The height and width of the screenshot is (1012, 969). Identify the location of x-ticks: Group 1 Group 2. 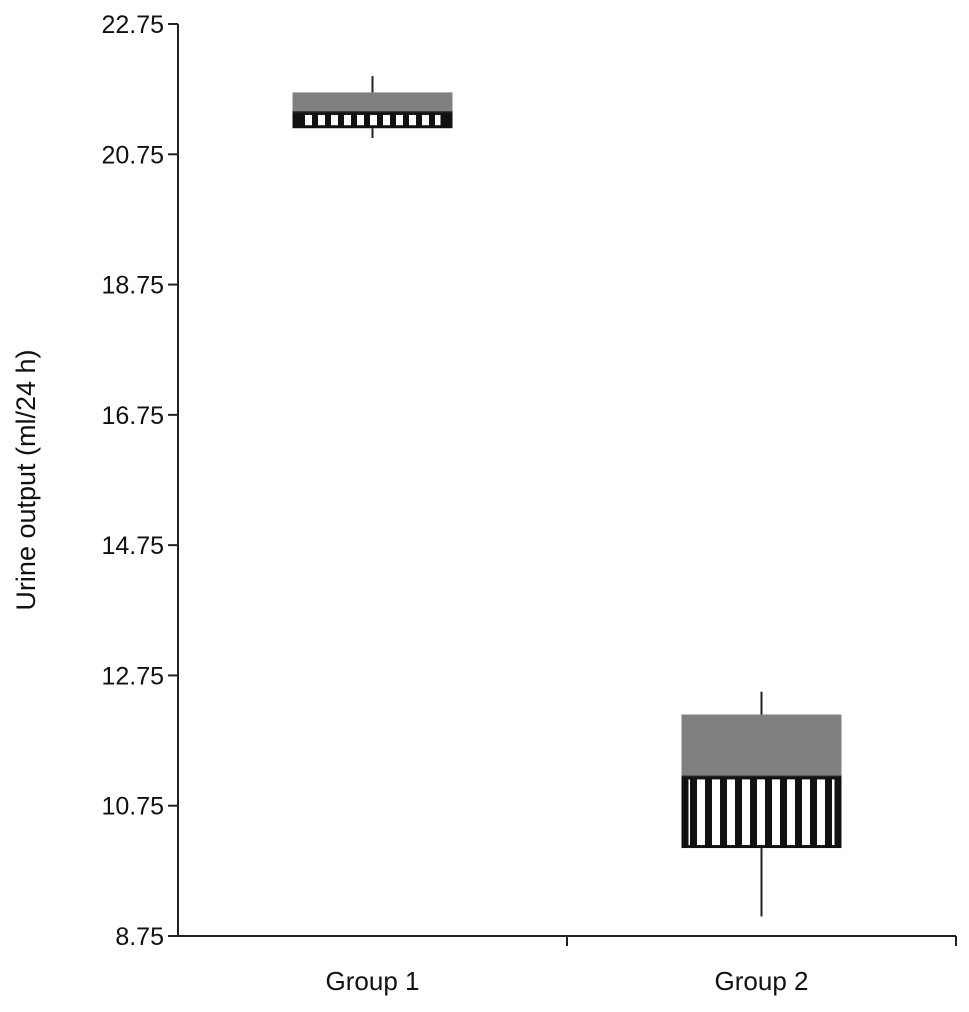
(641, 966).